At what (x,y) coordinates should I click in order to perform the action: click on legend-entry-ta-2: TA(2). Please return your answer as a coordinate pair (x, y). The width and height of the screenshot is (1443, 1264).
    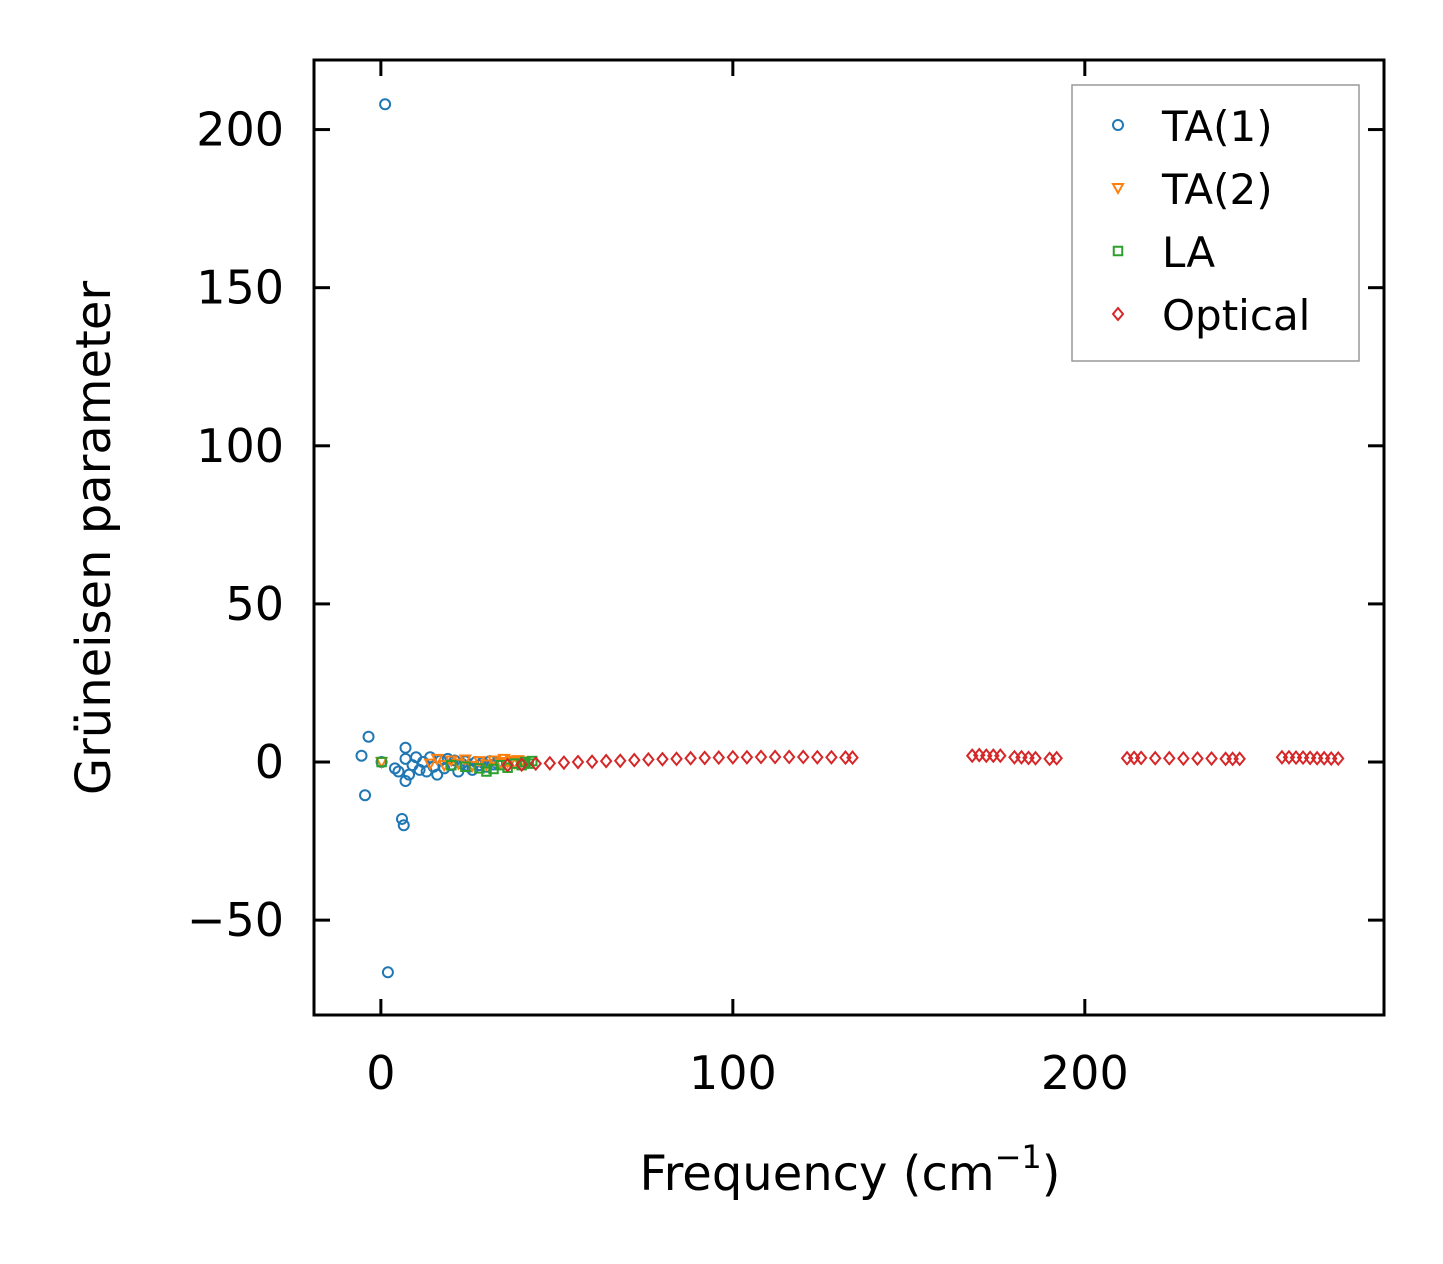
    Looking at the image, I should click on (1192, 189).